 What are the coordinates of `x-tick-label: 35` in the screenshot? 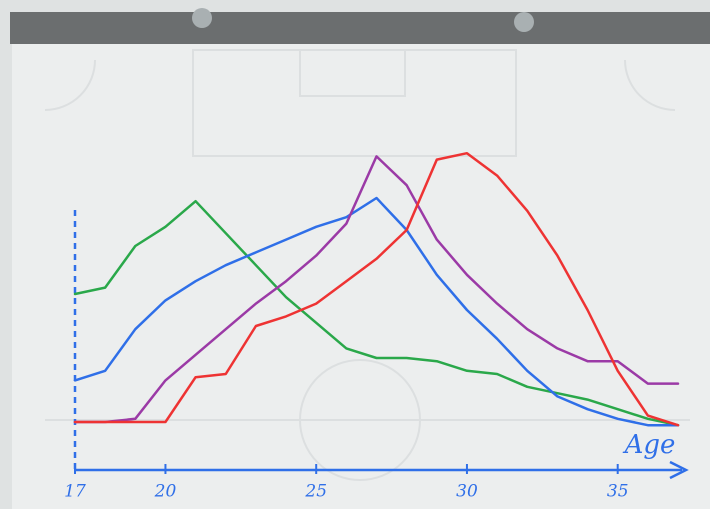 It's located at (618, 492).